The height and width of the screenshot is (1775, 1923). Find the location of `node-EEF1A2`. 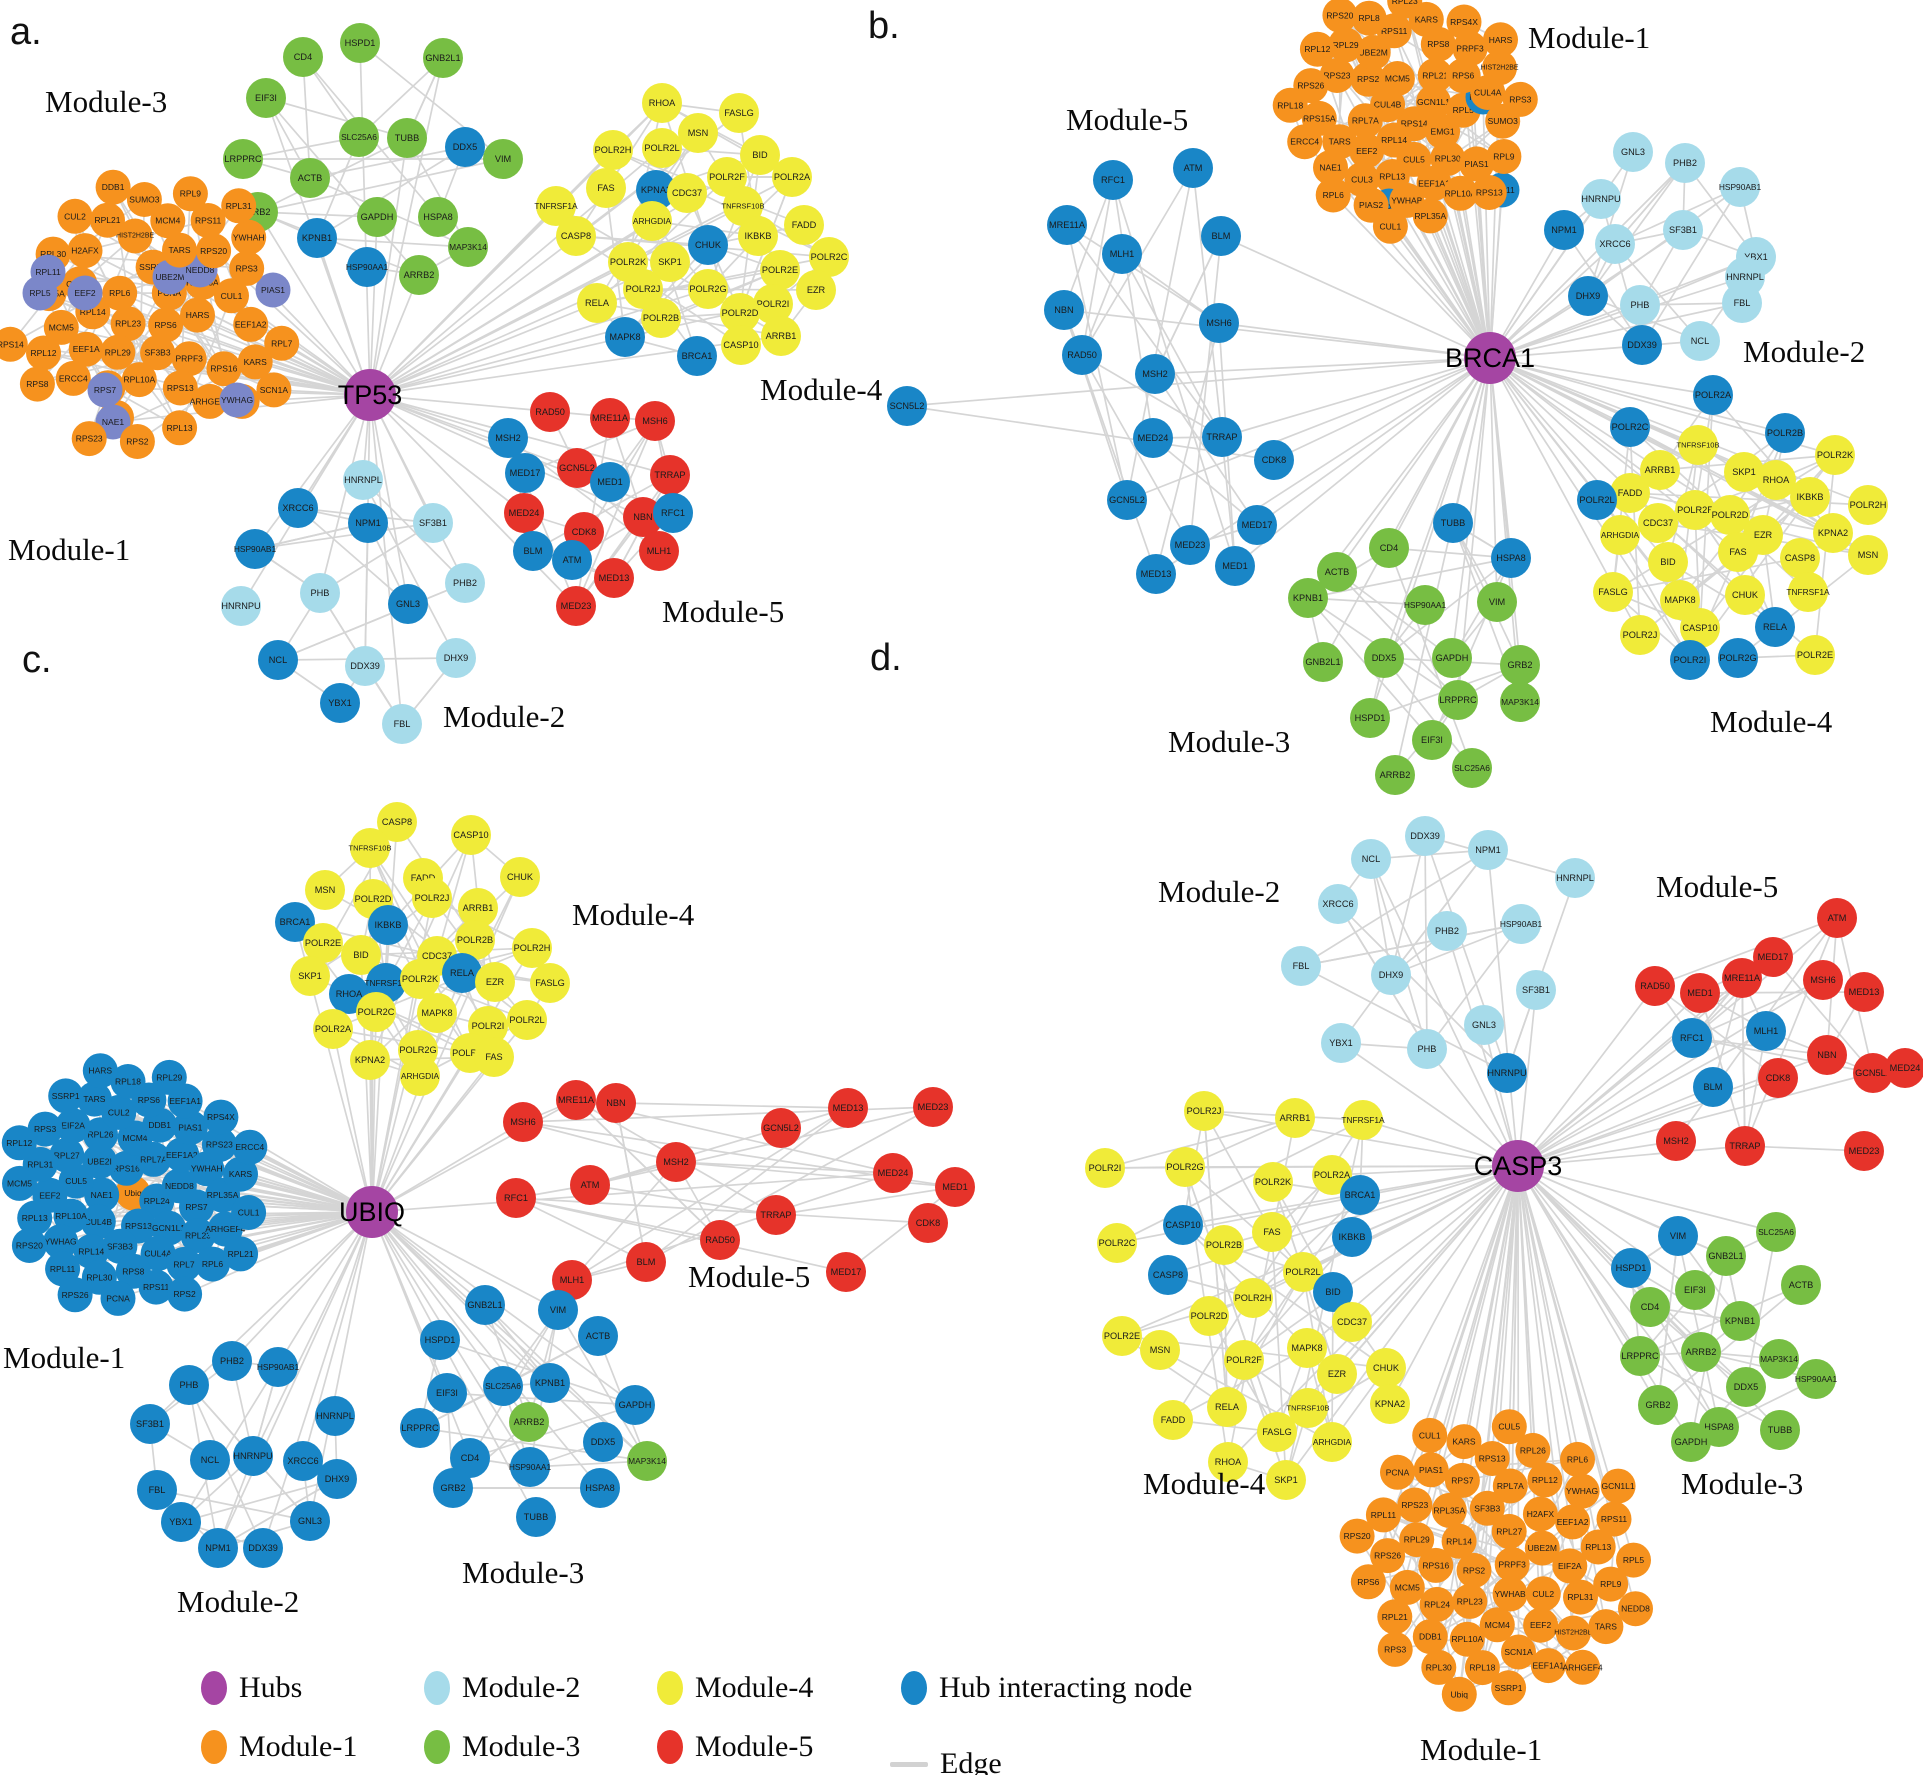

node-EEF1A2 is located at coordinates (251, 324).